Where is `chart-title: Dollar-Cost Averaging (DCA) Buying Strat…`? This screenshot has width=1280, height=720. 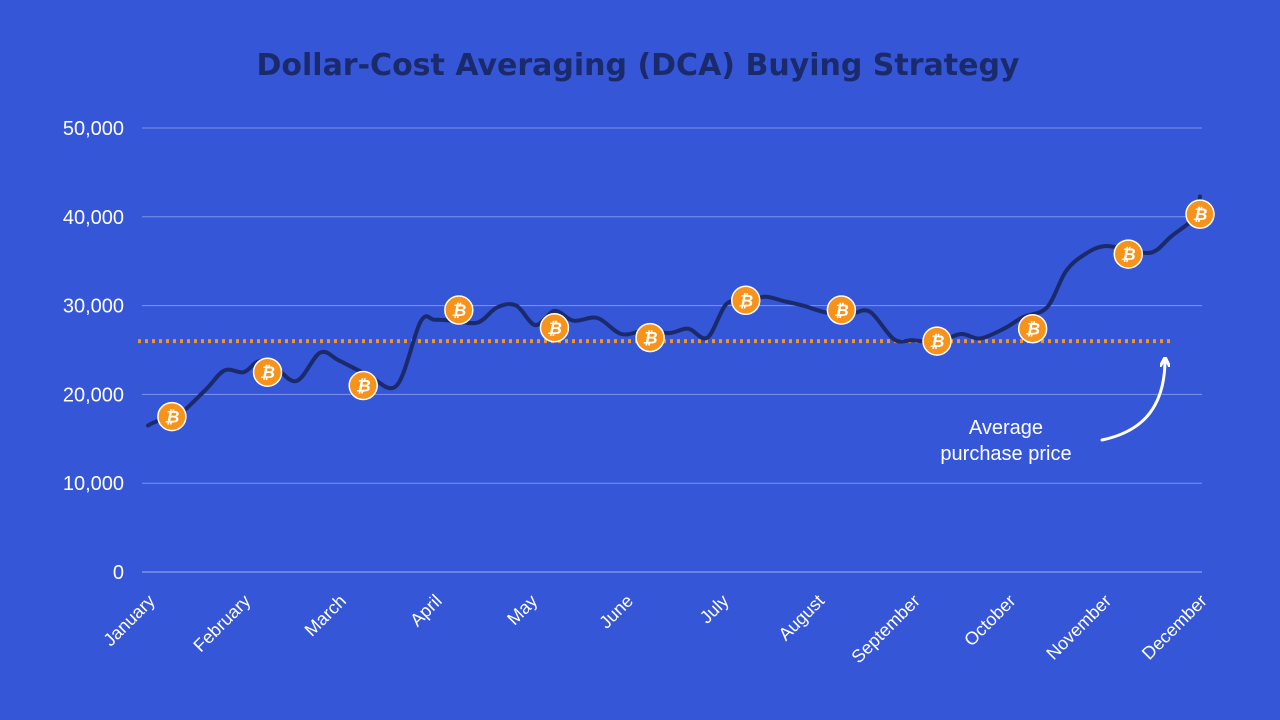
chart-title: Dollar-Cost Averaging (DCA) Buying Strat… is located at coordinates (637, 65).